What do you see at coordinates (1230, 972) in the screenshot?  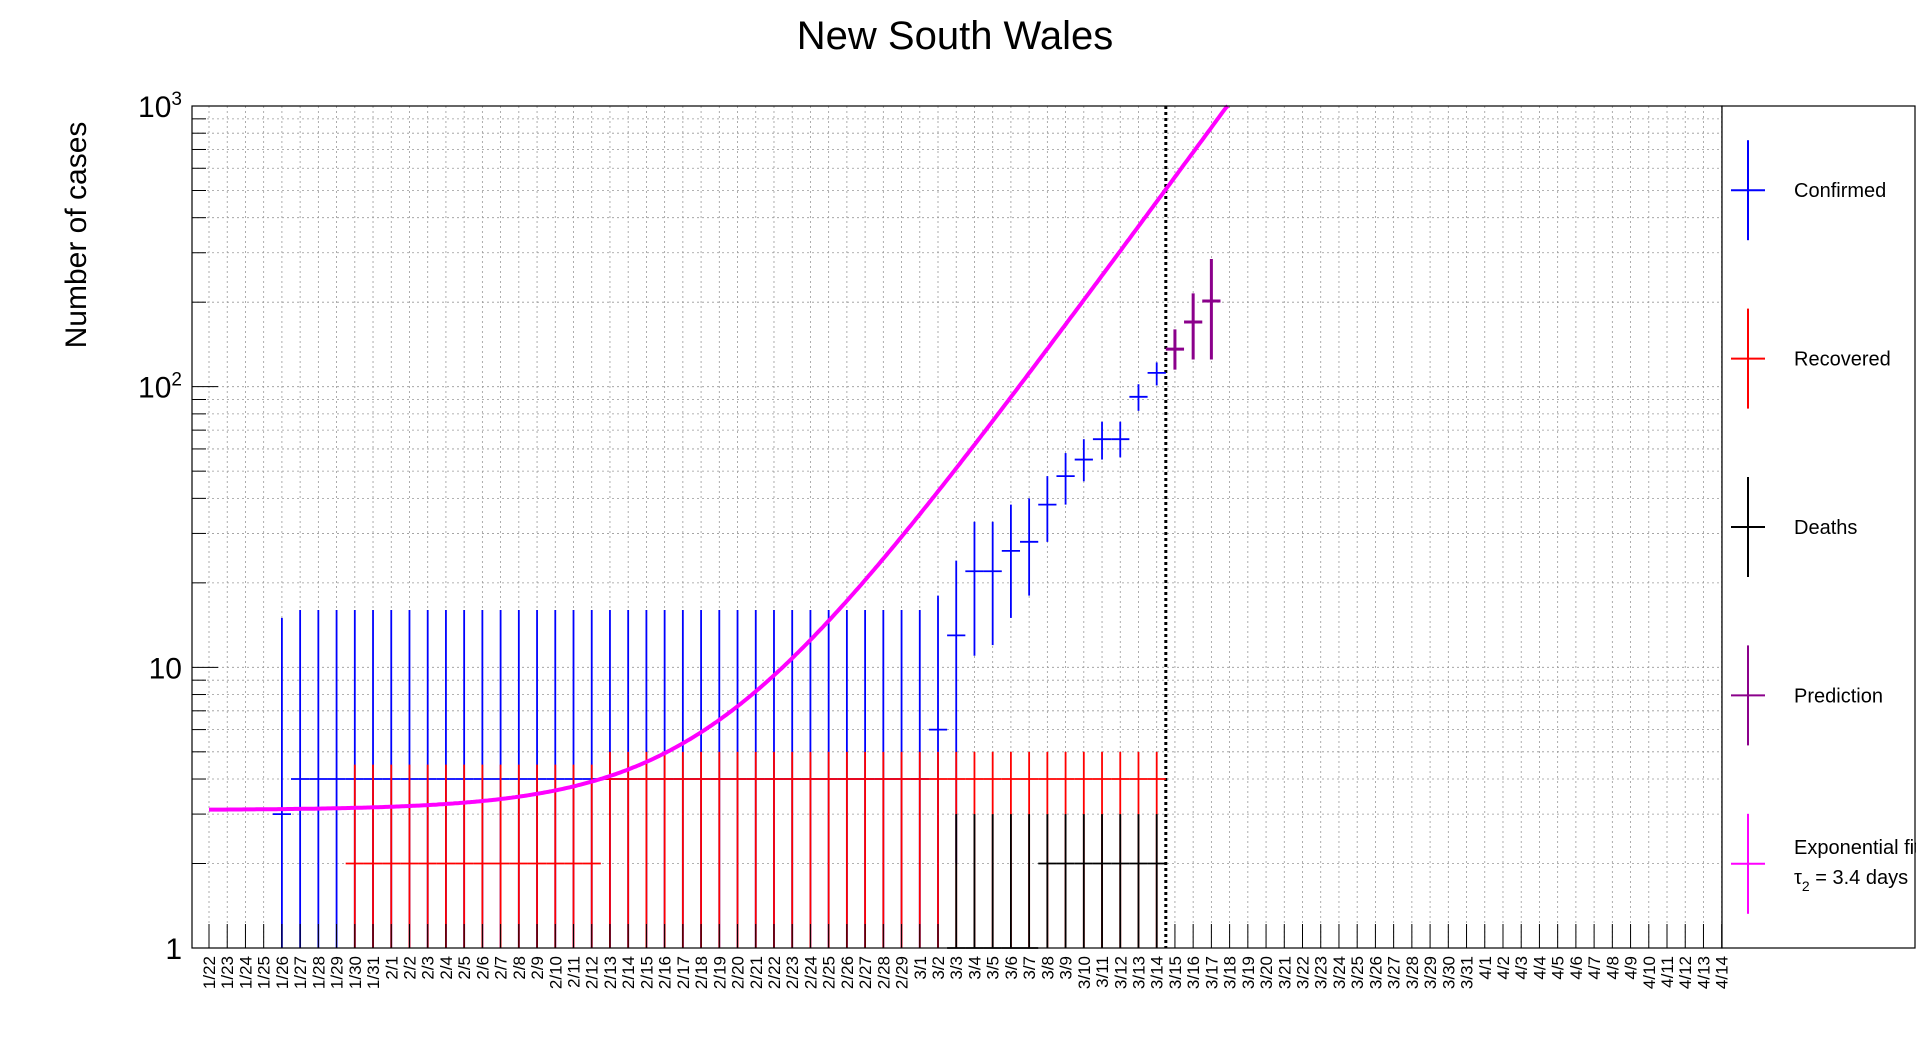 I see `x-tick-label: 3/18` at bounding box center [1230, 972].